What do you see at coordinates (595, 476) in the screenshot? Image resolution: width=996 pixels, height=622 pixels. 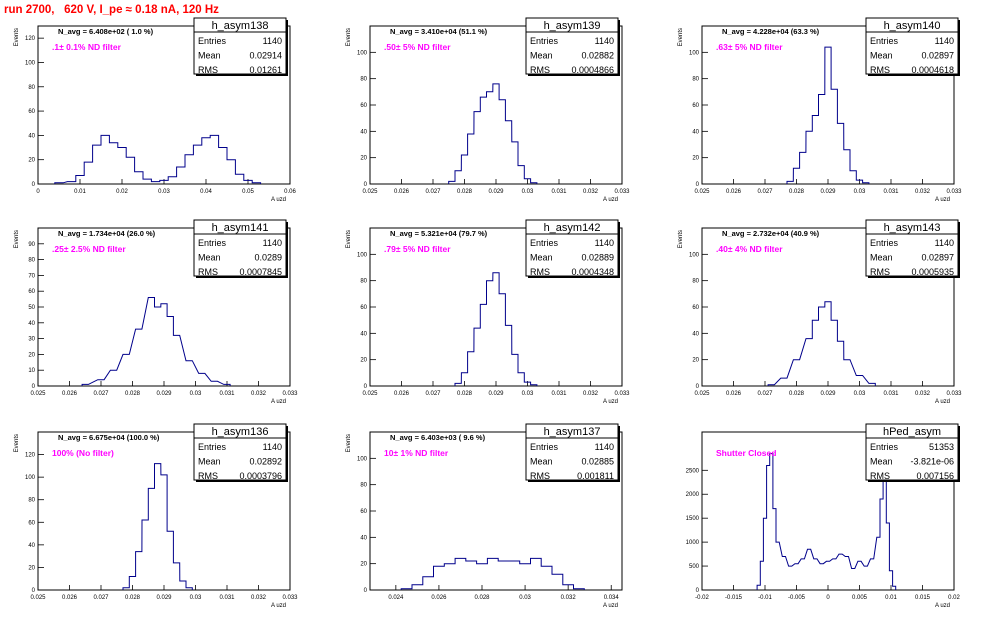 I see `stats-value-rms: 0.001811` at bounding box center [595, 476].